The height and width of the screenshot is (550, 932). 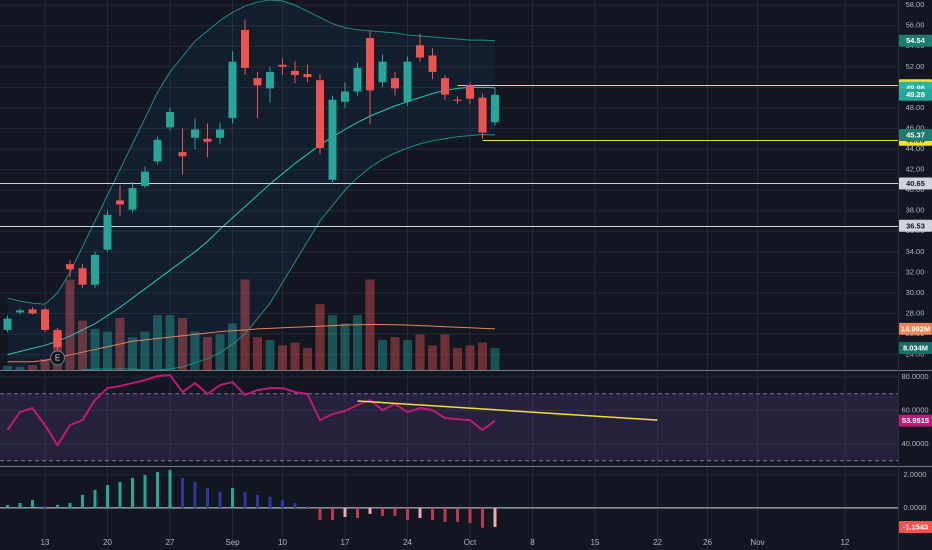 I want to click on x-tick-label: 8, so click(x=532, y=542).